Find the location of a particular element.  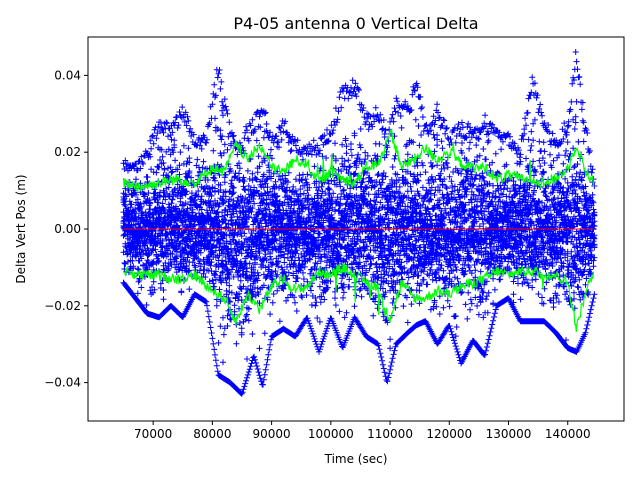

x-tick-label: 100000 is located at coordinates (331, 434).